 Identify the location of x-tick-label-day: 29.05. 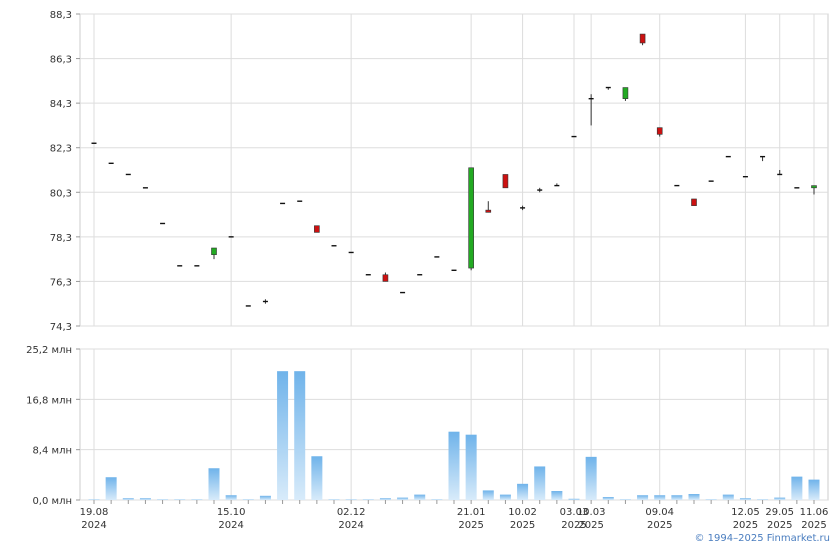
(779, 512).